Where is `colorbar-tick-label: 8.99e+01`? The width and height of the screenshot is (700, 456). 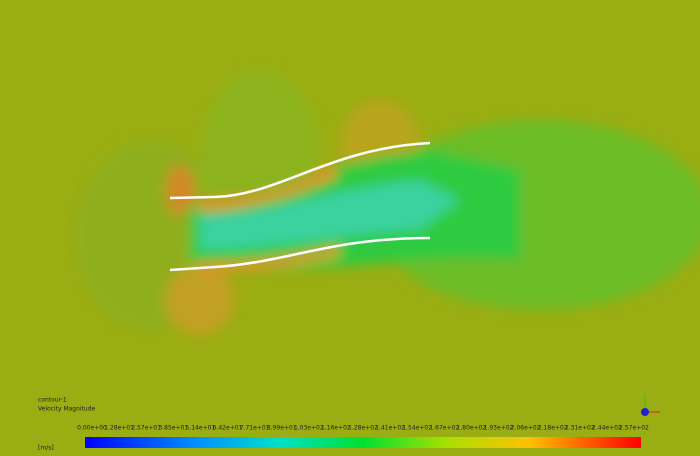 colorbar-tick-label: 8.99e+01 is located at coordinates (282, 428).